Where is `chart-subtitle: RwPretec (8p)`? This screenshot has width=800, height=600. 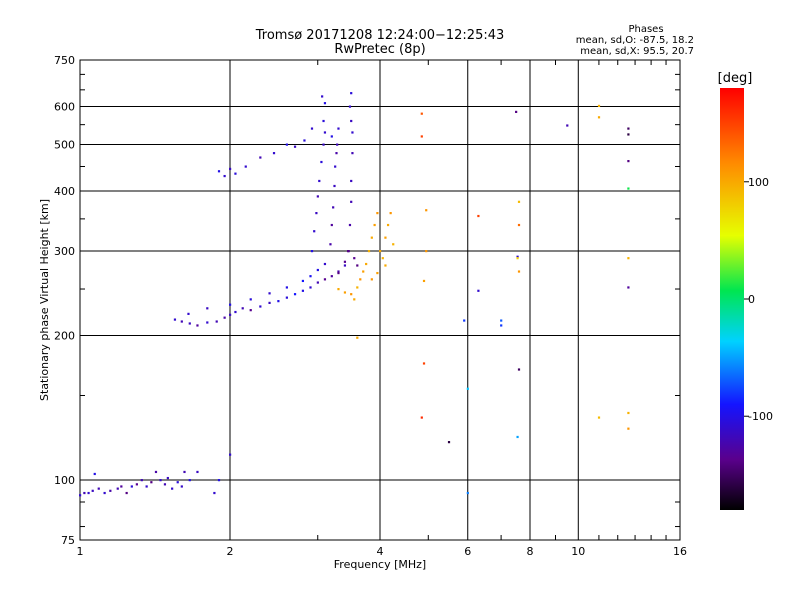
chart-subtitle: RwPretec (8p) is located at coordinates (380, 49).